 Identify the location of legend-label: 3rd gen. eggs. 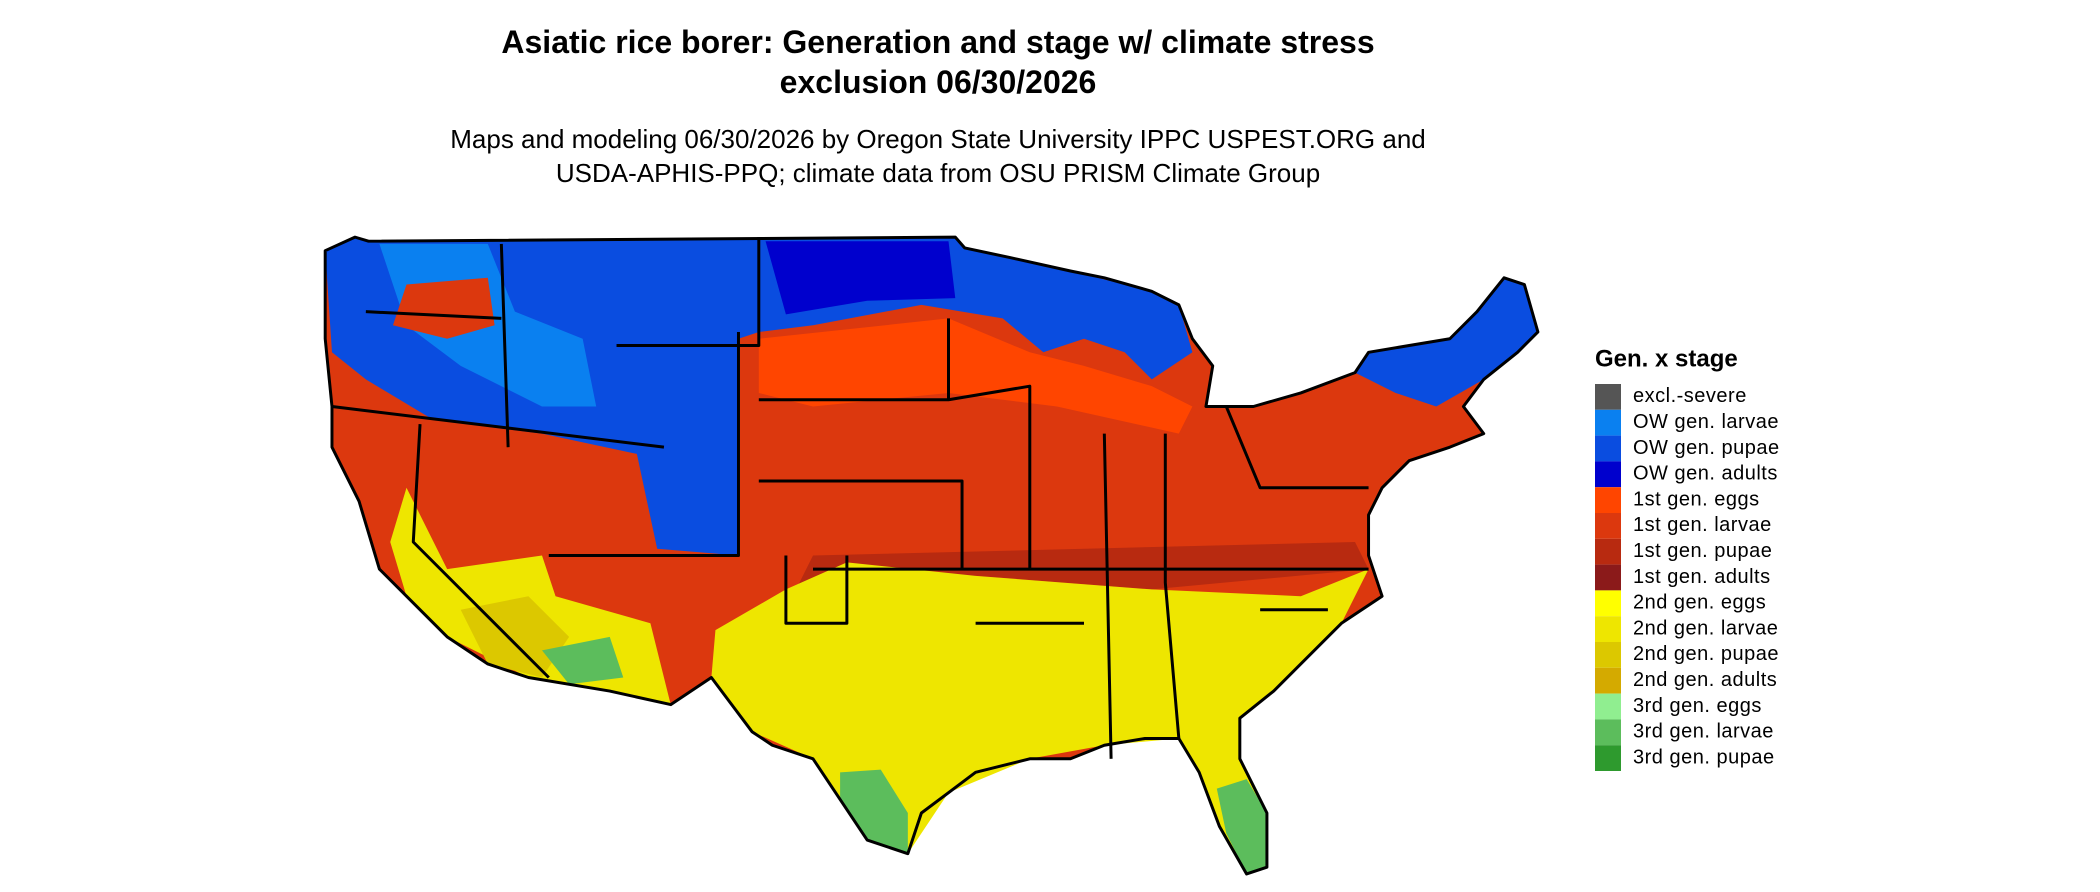
(1697, 706).